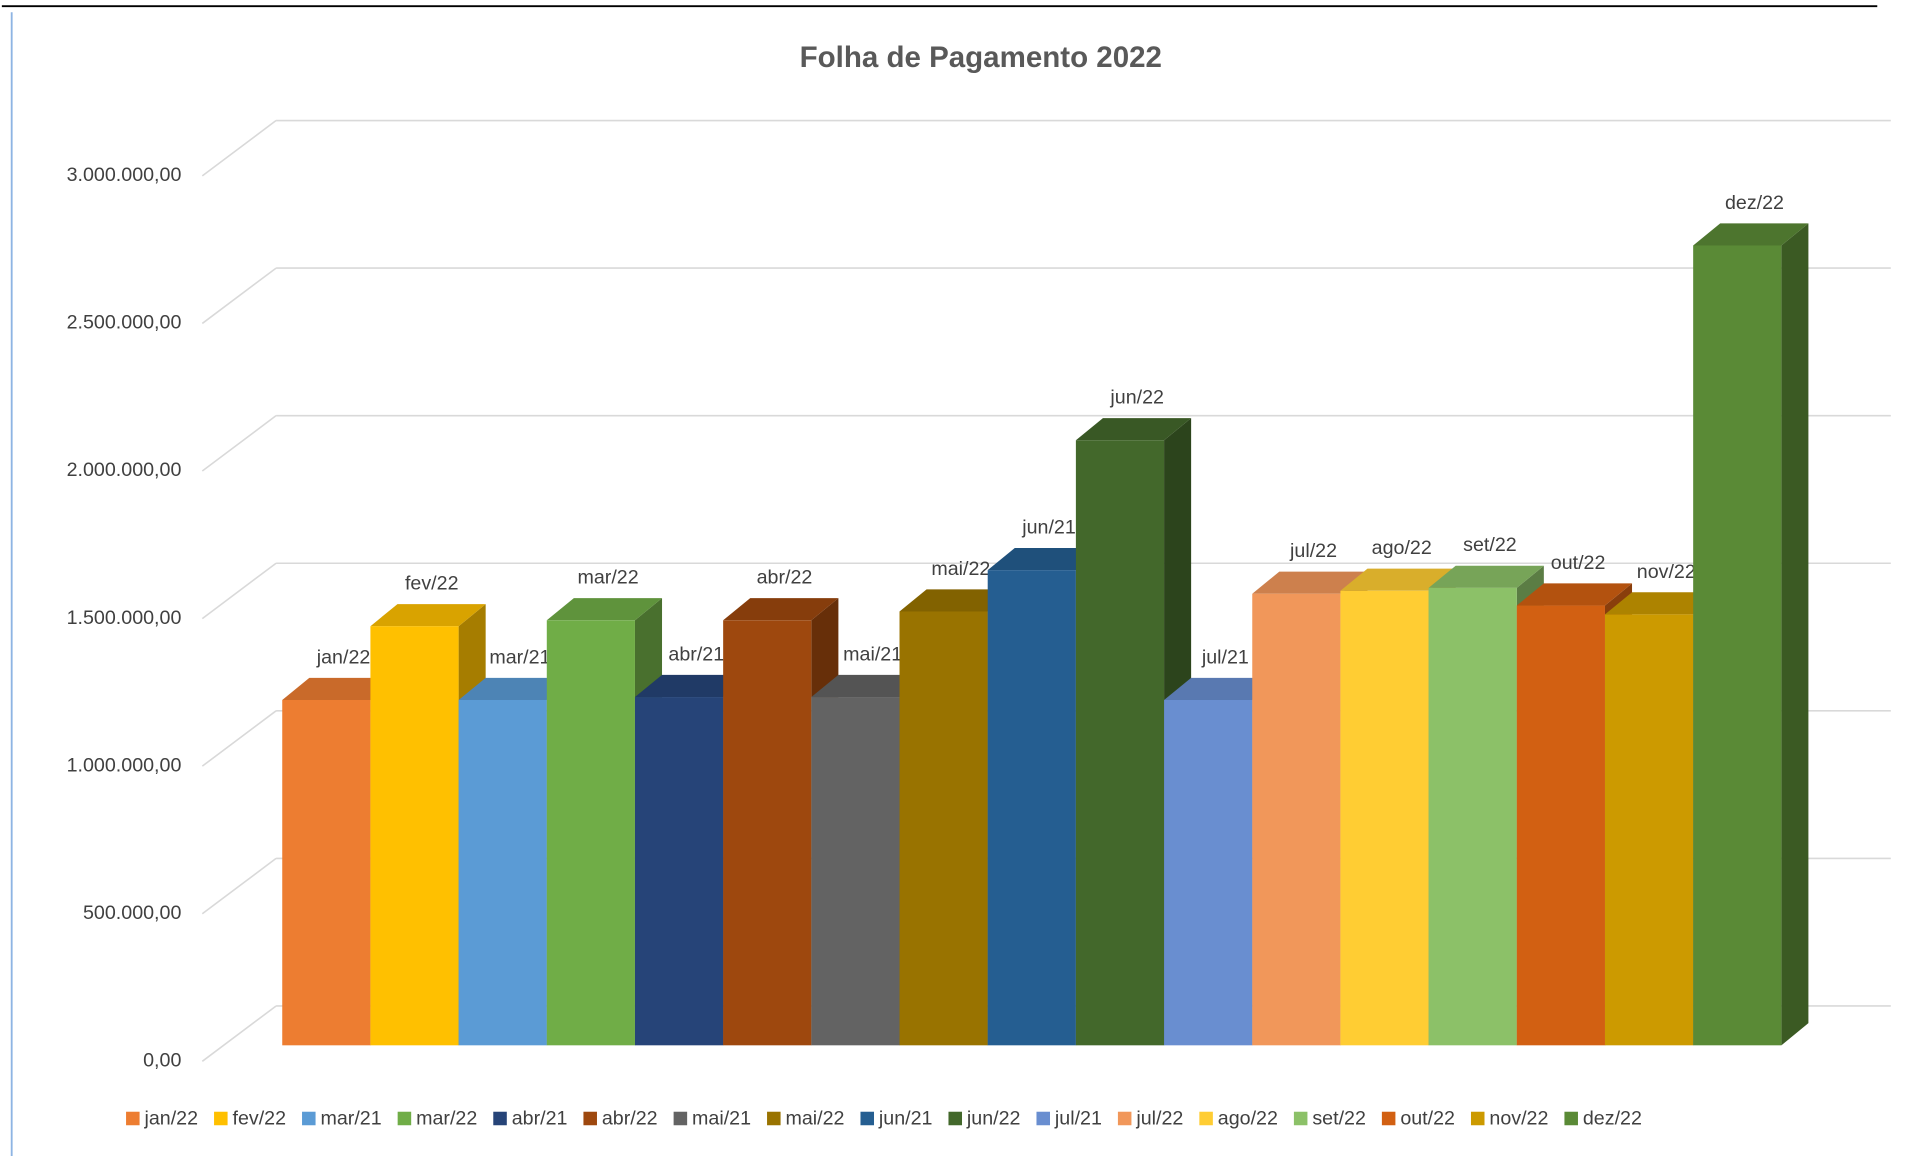 This screenshot has height=1156, width=1932. What do you see at coordinates (1754, 203) in the screenshot?
I see `data-label: dez/22` at bounding box center [1754, 203].